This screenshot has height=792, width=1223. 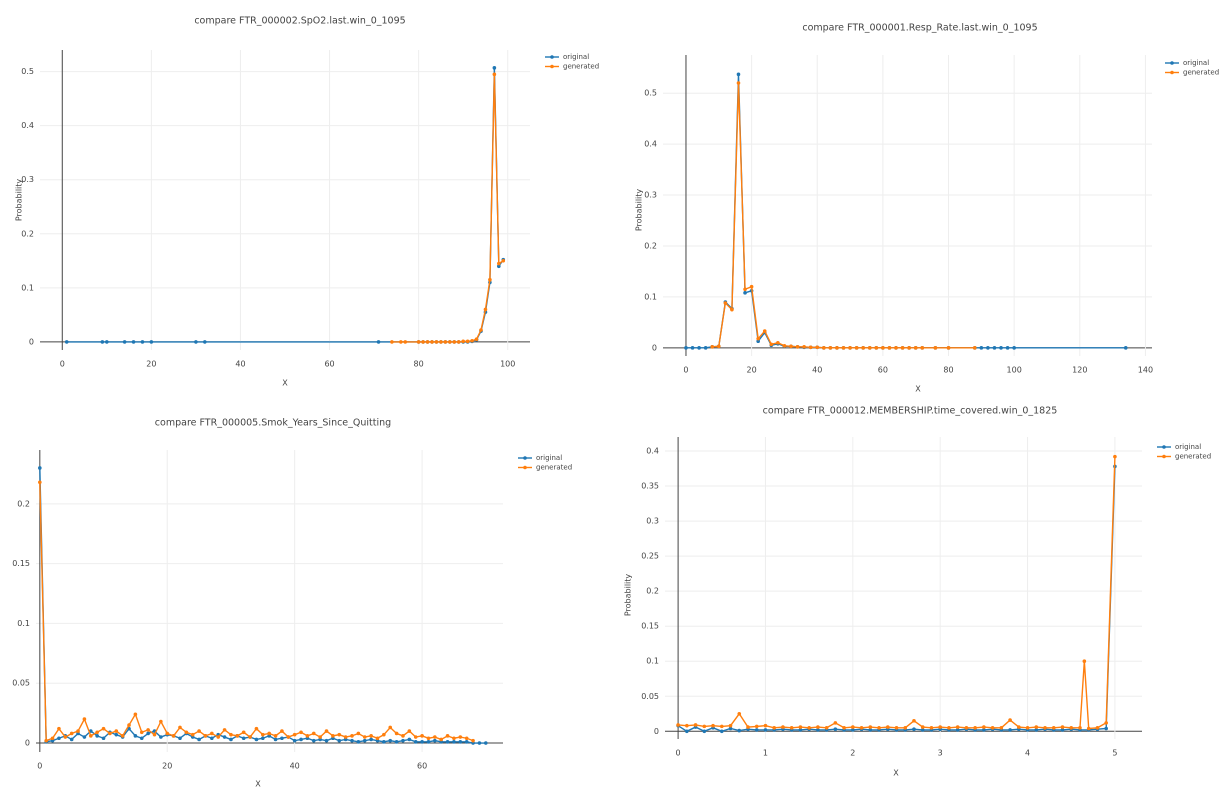 What do you see at coordinates (27, 125) in the screenshot?
I see `y-tick-label: 0.4` at bounding box center [27, 125].